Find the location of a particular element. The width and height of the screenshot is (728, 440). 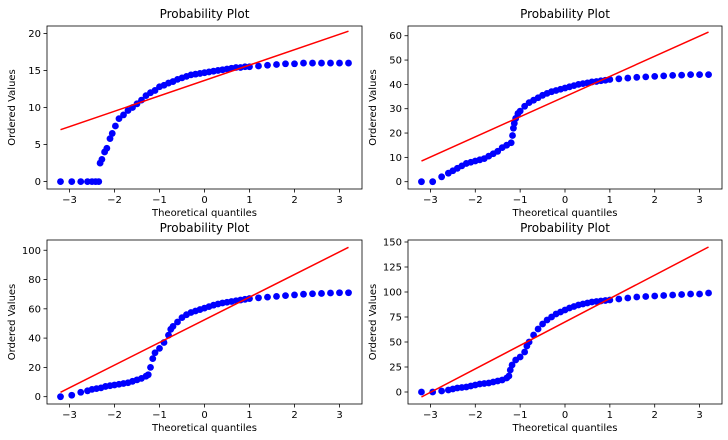

x-tick-label: −2 is located at coordinates (475, 415).